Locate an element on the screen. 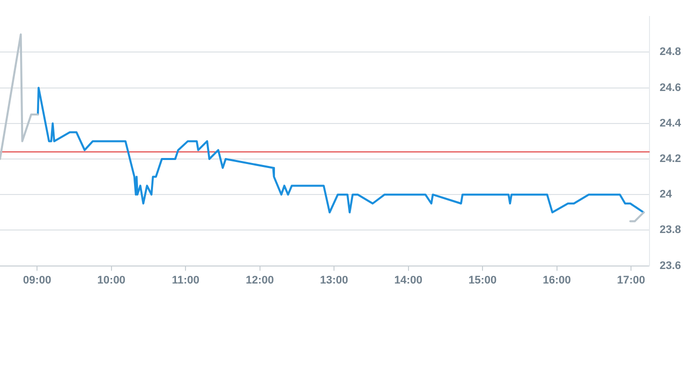  y-tick-label: 24.8 is located at coordinates (671, 52).